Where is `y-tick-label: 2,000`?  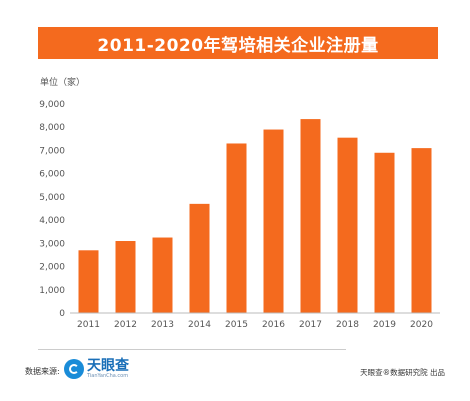
y-tick-label: 2,000 is located at coordinates (52, 268).